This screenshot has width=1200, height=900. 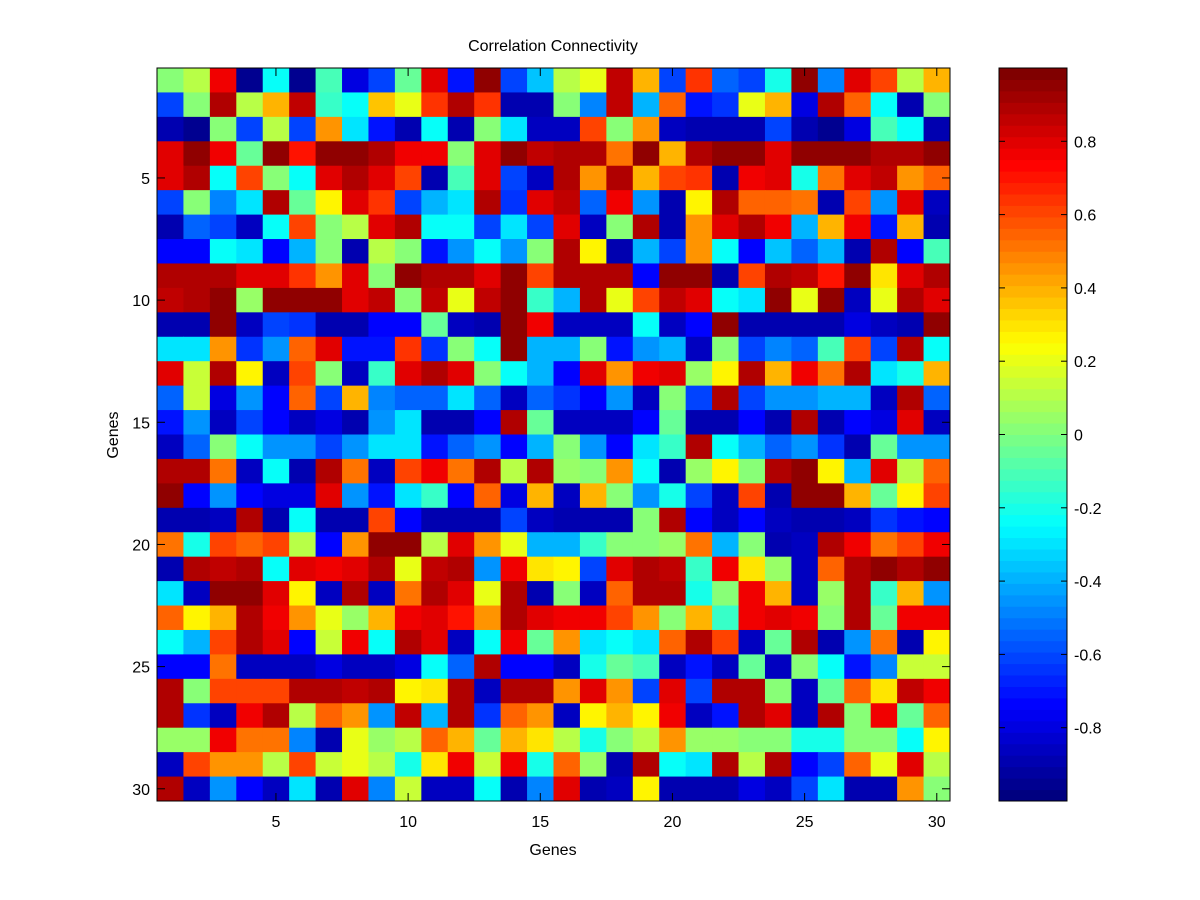 What do you see at coordinates (1088, 509) in the screenshot?
I see `colorbar-tick-label: -0.2` at bounding box center [1088, 509].